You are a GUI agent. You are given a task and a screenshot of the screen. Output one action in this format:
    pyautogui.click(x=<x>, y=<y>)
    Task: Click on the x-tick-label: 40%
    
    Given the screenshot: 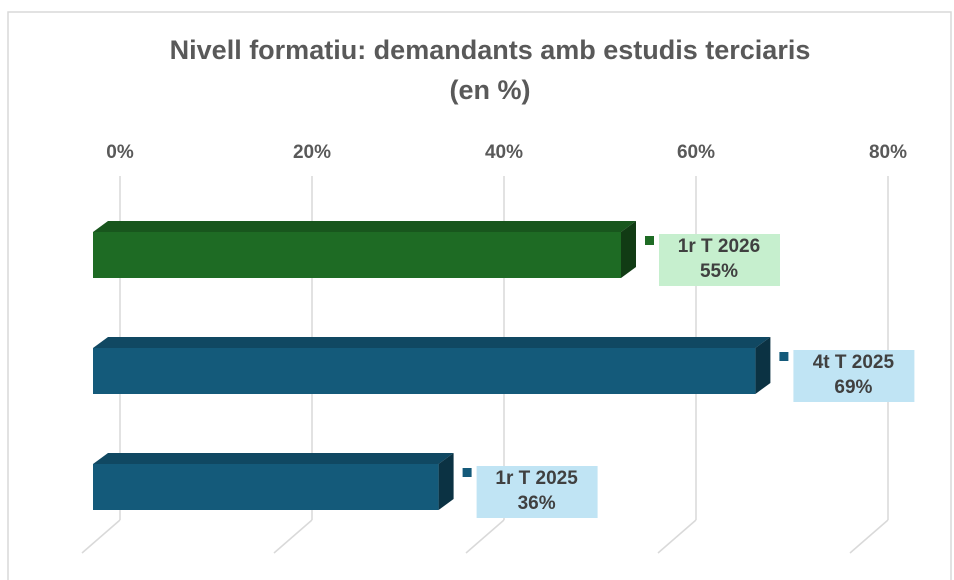 What is the action you would take?
    pyautogui.click(x=504, y=152)
    